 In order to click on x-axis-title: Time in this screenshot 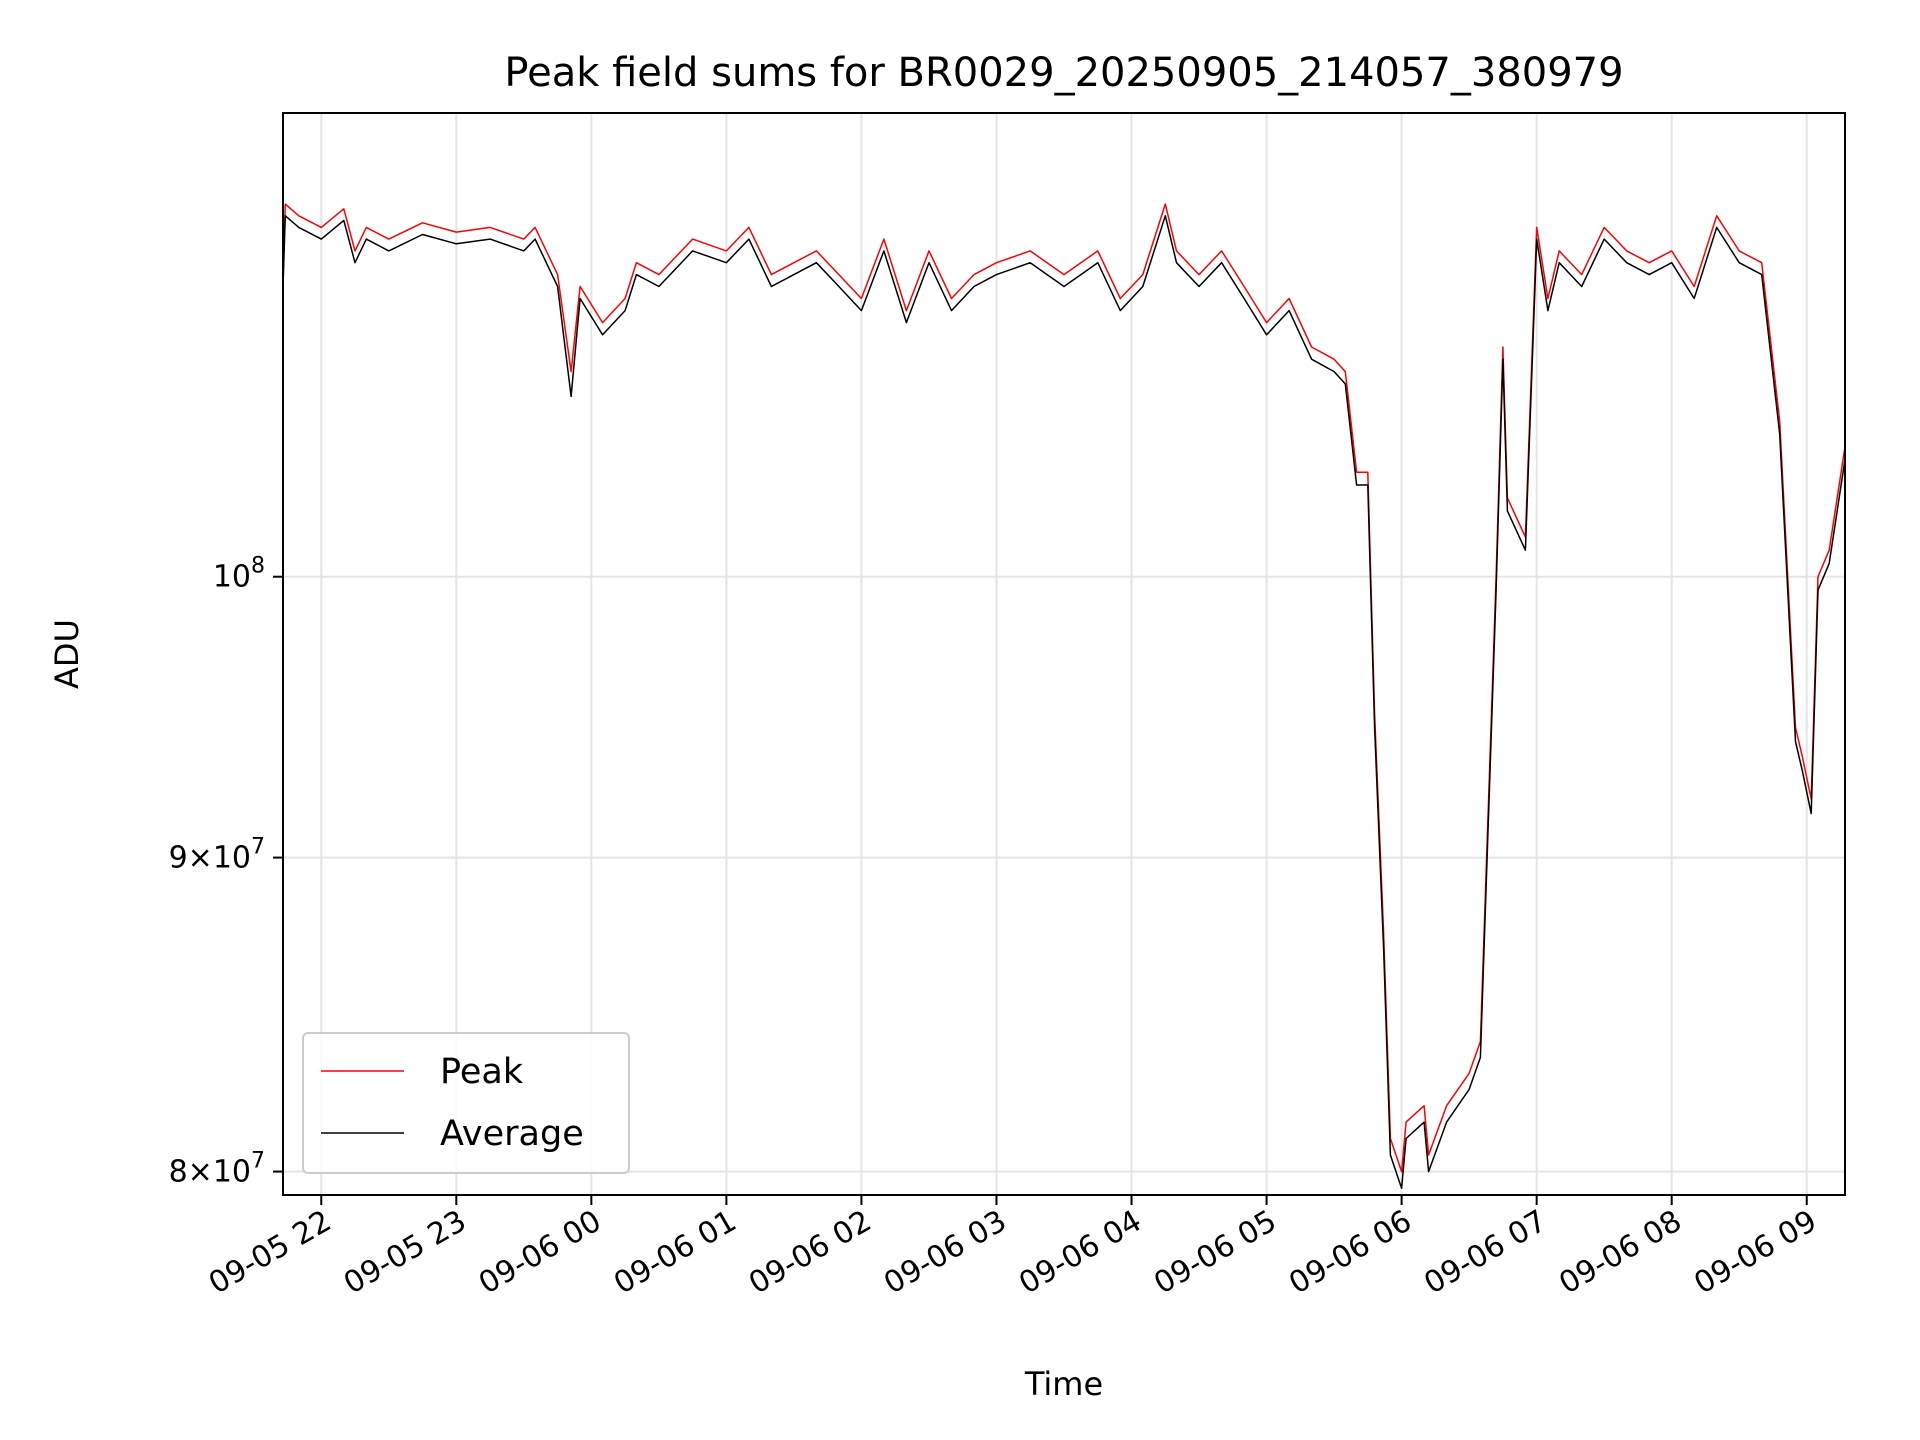, I will do `click(1063, 1384)`.